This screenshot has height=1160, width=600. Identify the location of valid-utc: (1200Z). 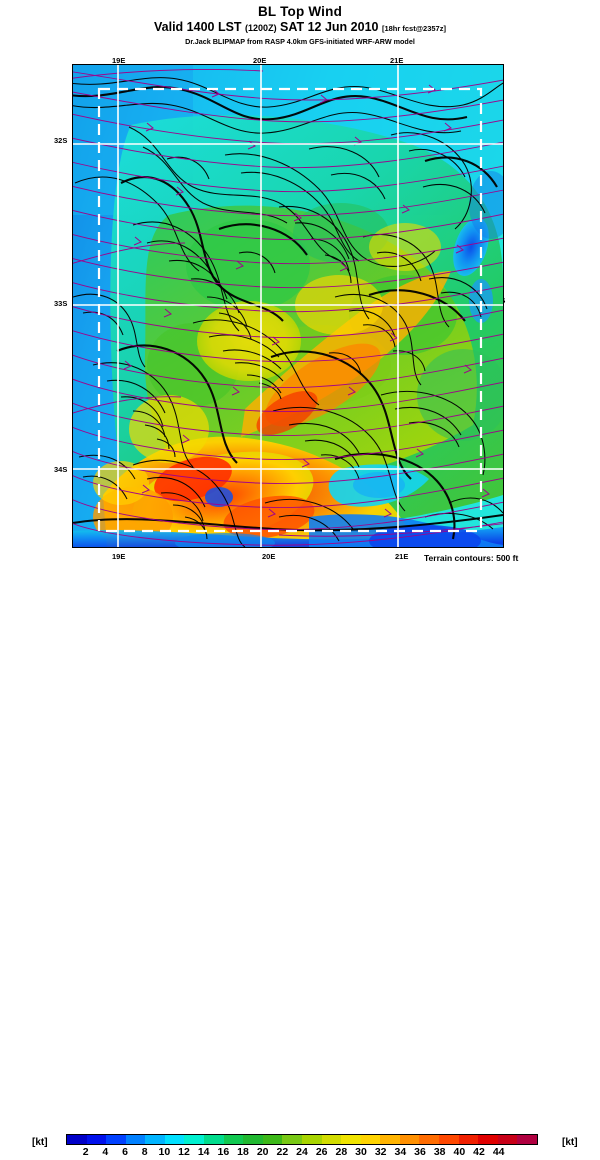
(261, 28).